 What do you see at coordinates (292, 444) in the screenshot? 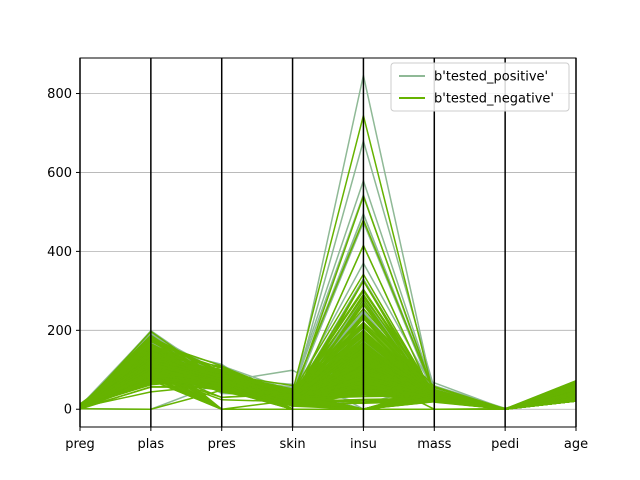
I see `x-tick-label-skin: skin` at bounding box center [292, 444].